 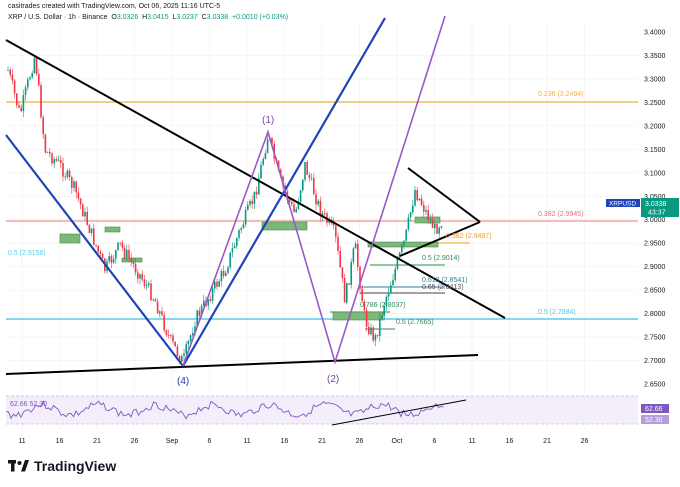 What do you see at coordinates (622, 204) in the screenshot?
I see `ticker-label: XRPUSD` at bounding box center [622, 204].